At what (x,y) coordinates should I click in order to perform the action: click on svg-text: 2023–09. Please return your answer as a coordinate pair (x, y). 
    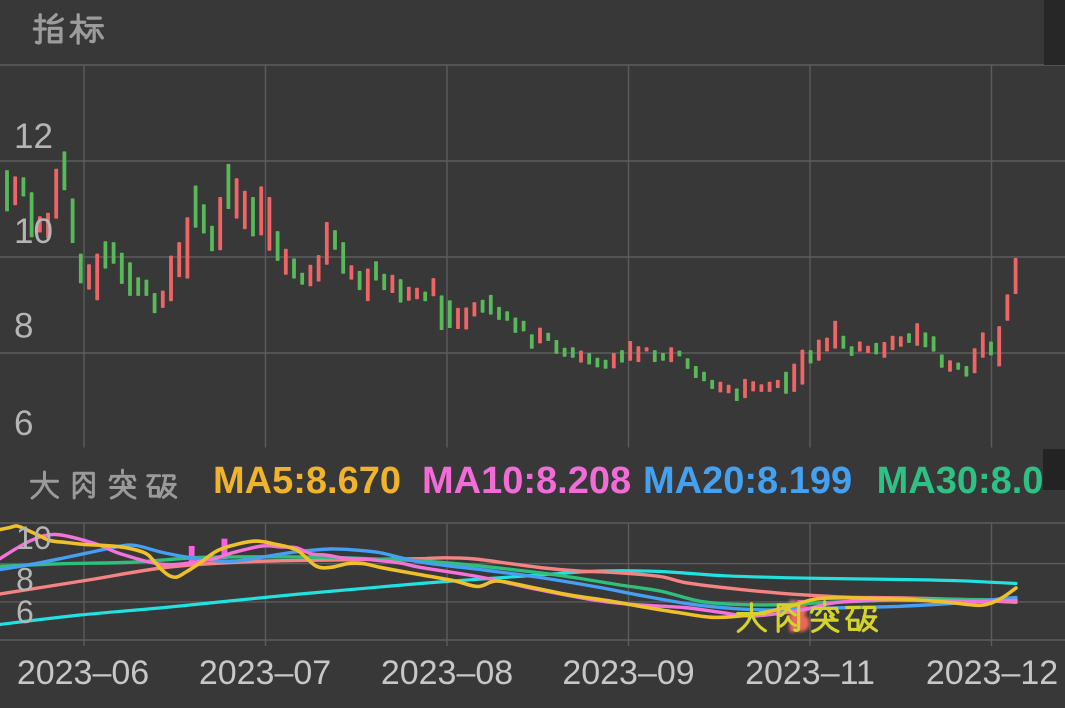
    Looking at the image, I should click on (628, 673).